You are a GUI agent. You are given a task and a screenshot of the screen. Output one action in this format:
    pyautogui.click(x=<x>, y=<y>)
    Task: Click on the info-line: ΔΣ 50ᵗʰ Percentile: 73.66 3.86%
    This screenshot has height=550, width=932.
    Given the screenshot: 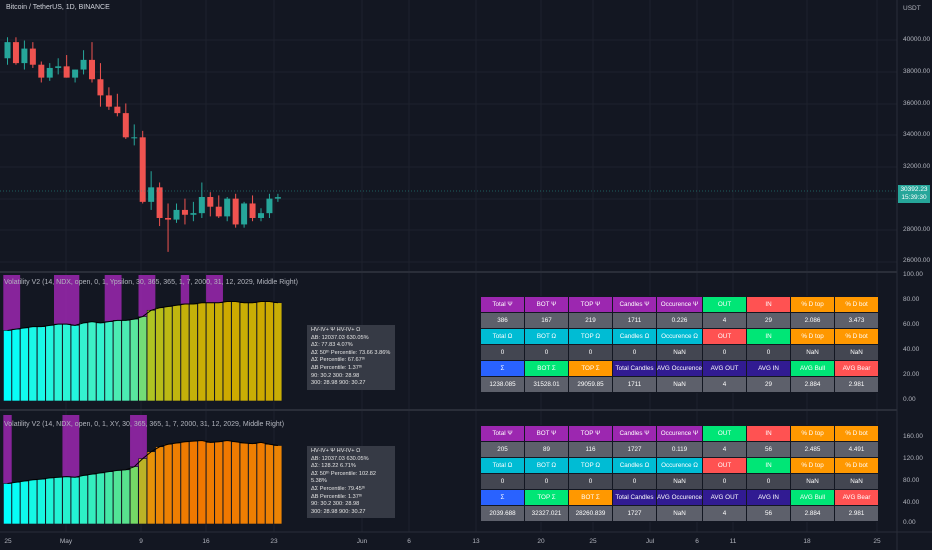 What is the action you would take?
    pyautogui.click(x=351, y=352)
    